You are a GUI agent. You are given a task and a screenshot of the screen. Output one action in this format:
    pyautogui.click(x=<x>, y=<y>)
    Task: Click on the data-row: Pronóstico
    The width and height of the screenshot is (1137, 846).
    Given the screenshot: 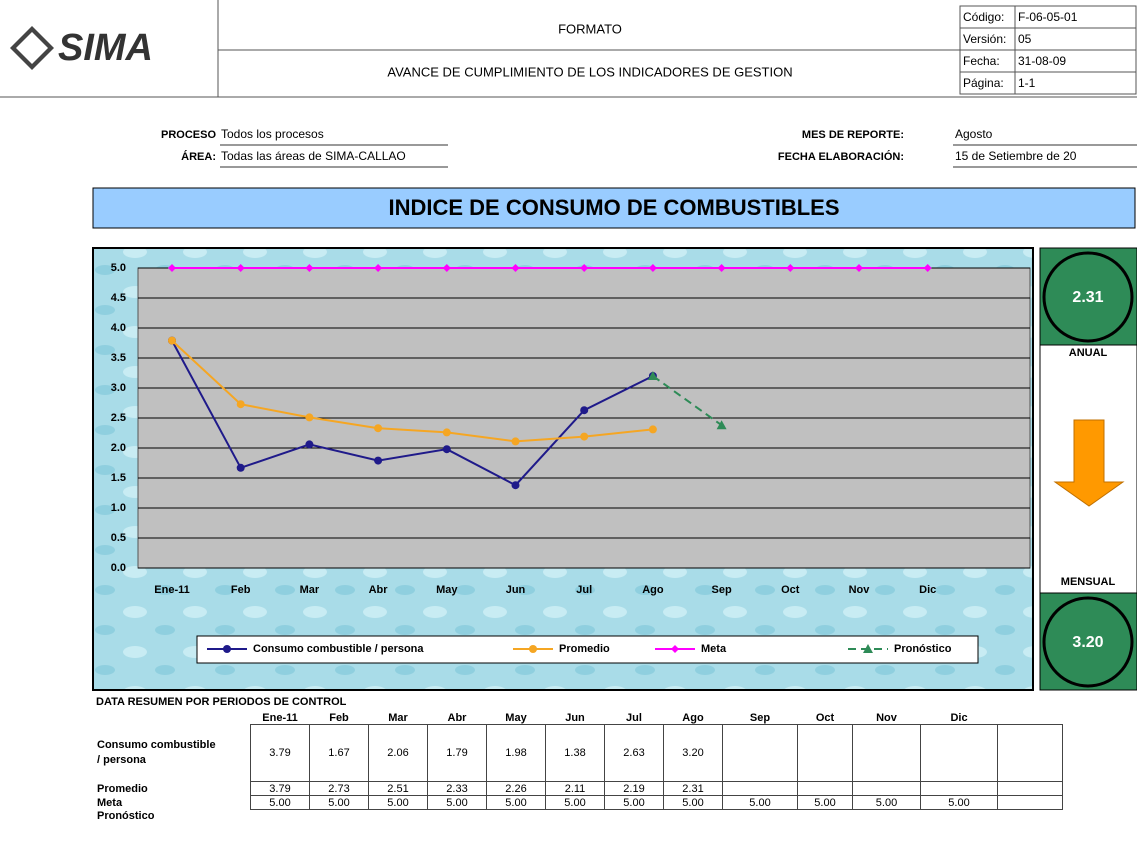 What is the action you would take?
    pyautogui.click(x=578, y=817)
    